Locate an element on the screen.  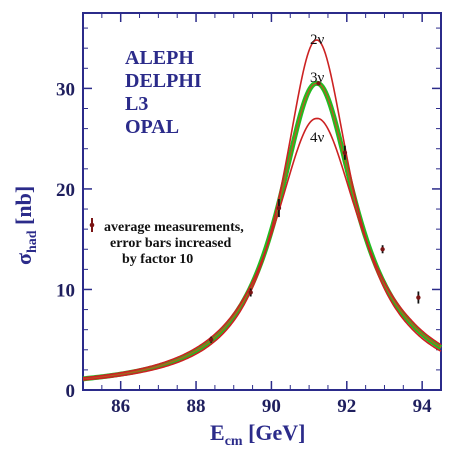
experiment-list: ALEPH DELPHI L3 OPAL is located at coordinates (163, 92).